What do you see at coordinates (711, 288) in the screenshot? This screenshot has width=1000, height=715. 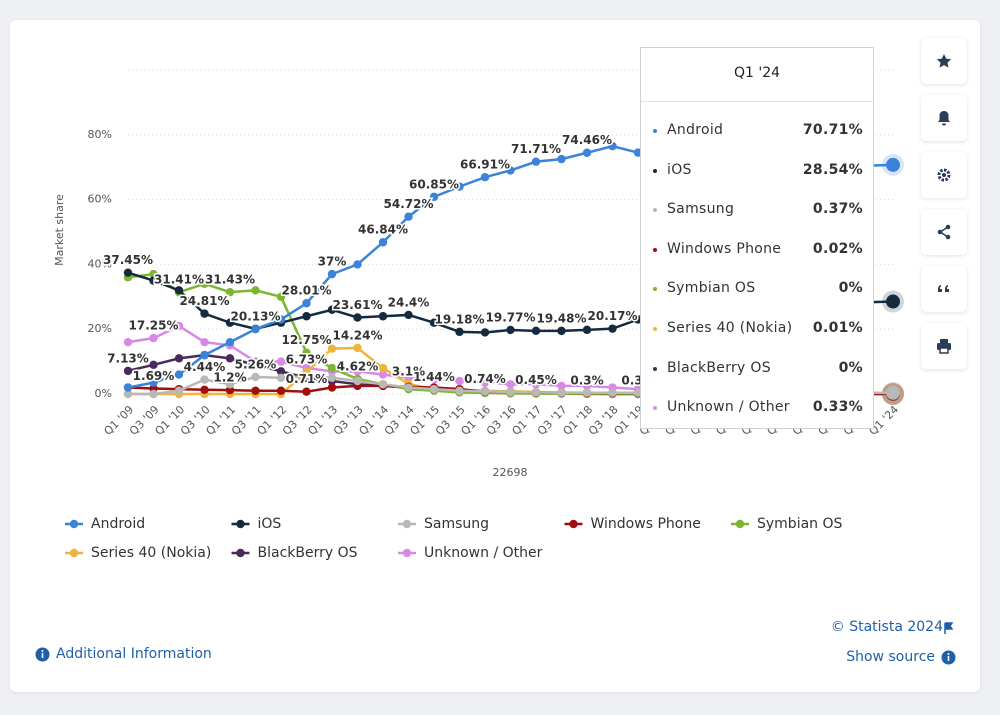 I see `tooltip-series-name: Symbian OS` at bounding box center [711, 288].